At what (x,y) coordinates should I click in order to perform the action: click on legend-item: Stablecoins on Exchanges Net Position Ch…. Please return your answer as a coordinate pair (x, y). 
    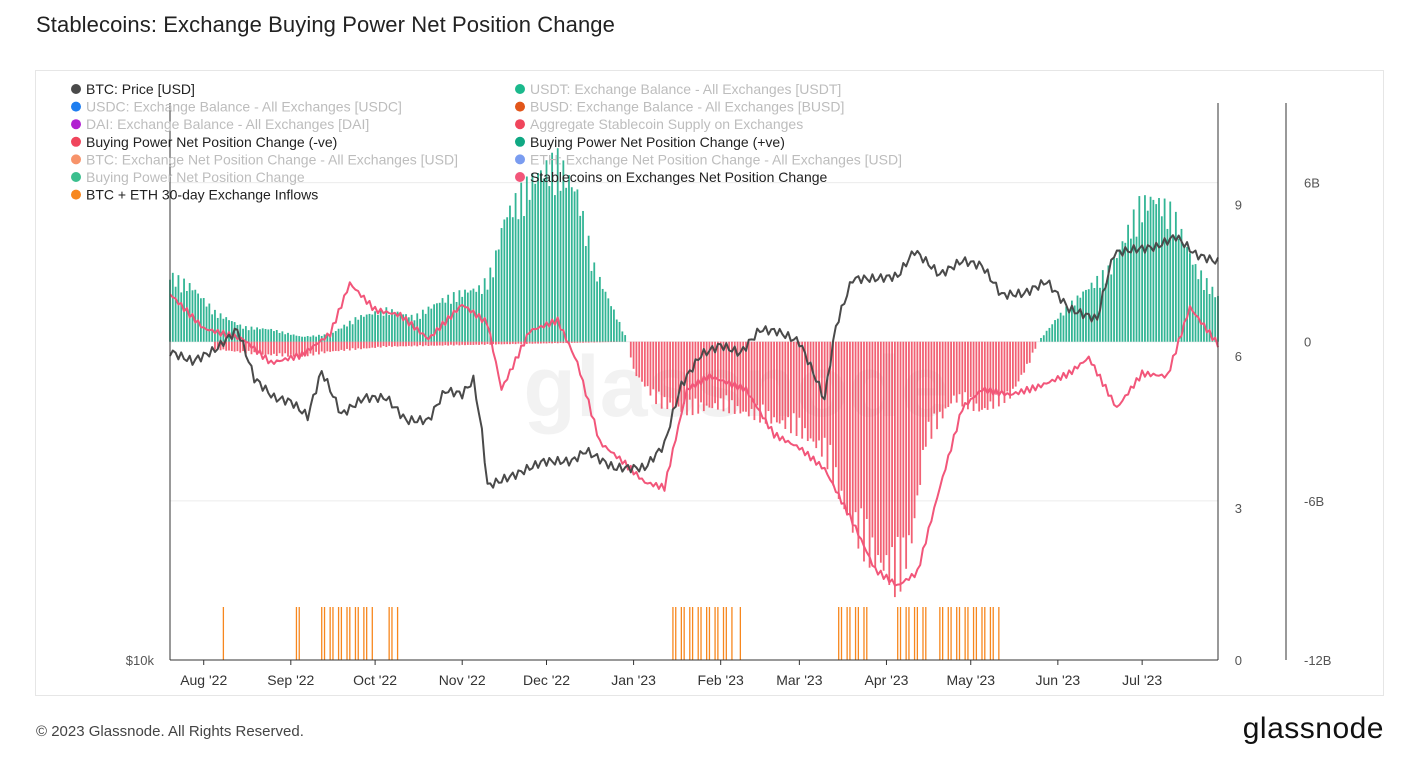
    Looking at the image, I should click on (671, 177).